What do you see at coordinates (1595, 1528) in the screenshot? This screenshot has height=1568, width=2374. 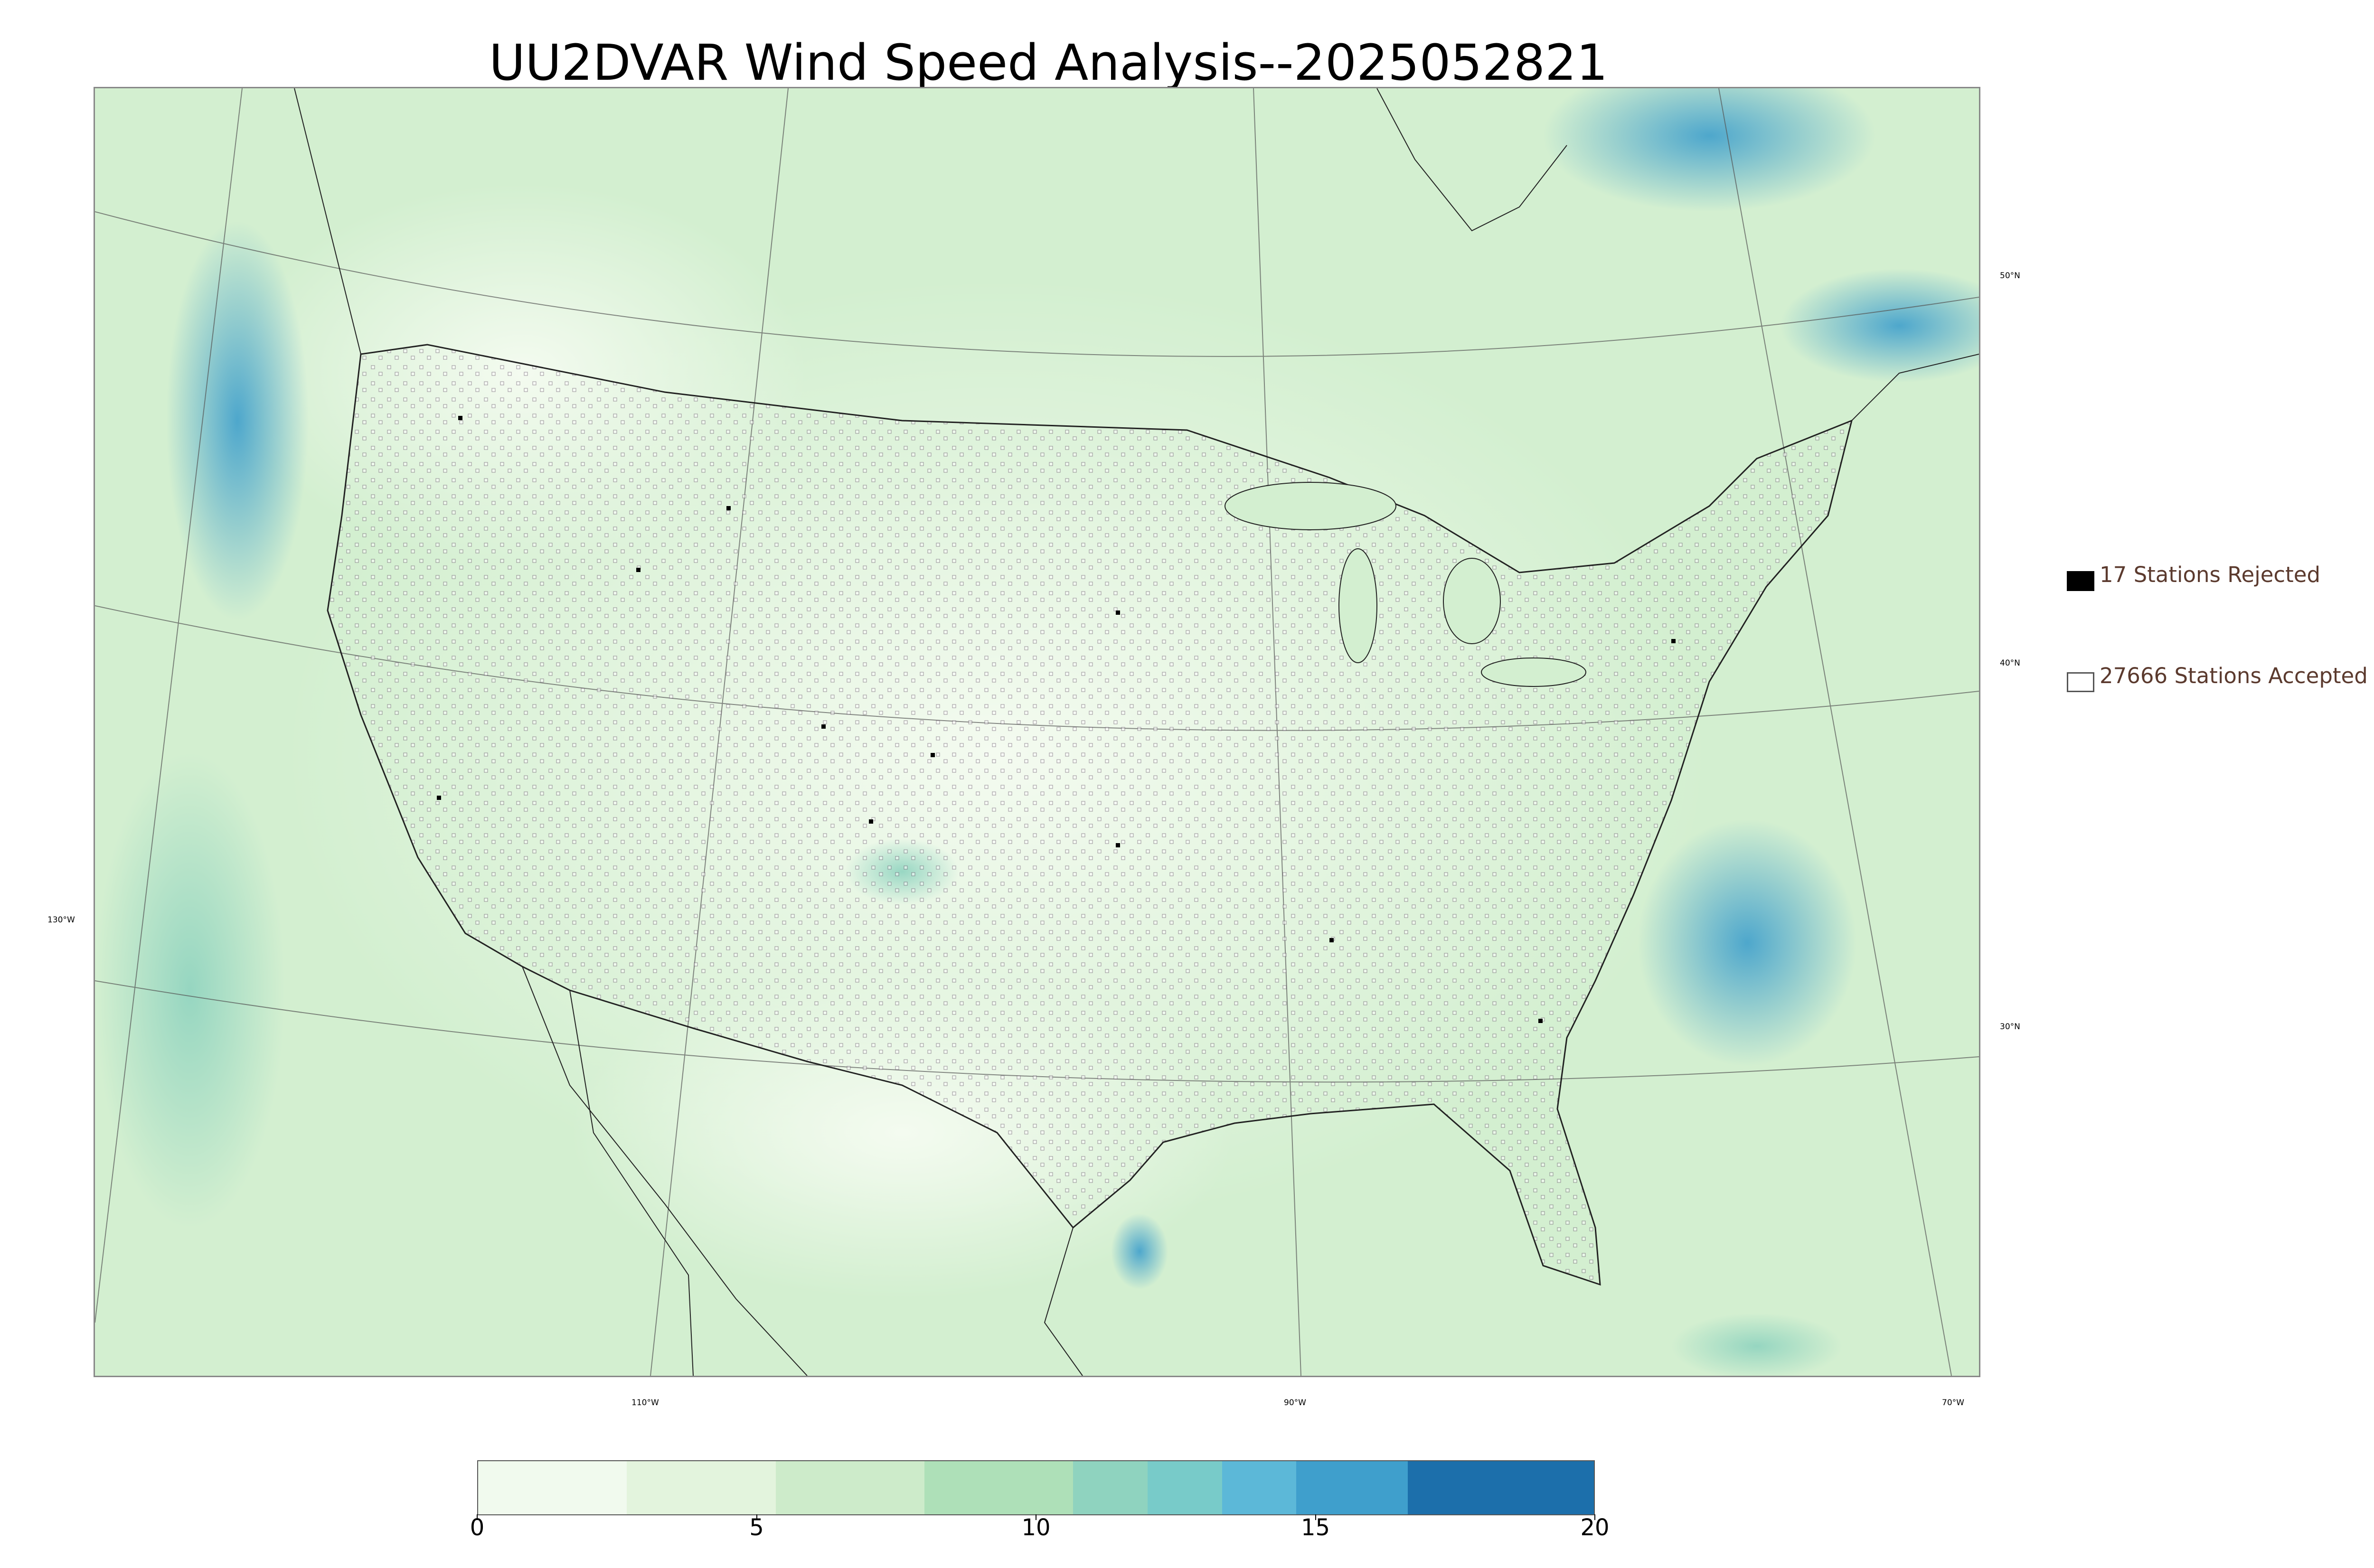 I see `colorbar-tick-label: 20` at bounding box center [1595, 1528].